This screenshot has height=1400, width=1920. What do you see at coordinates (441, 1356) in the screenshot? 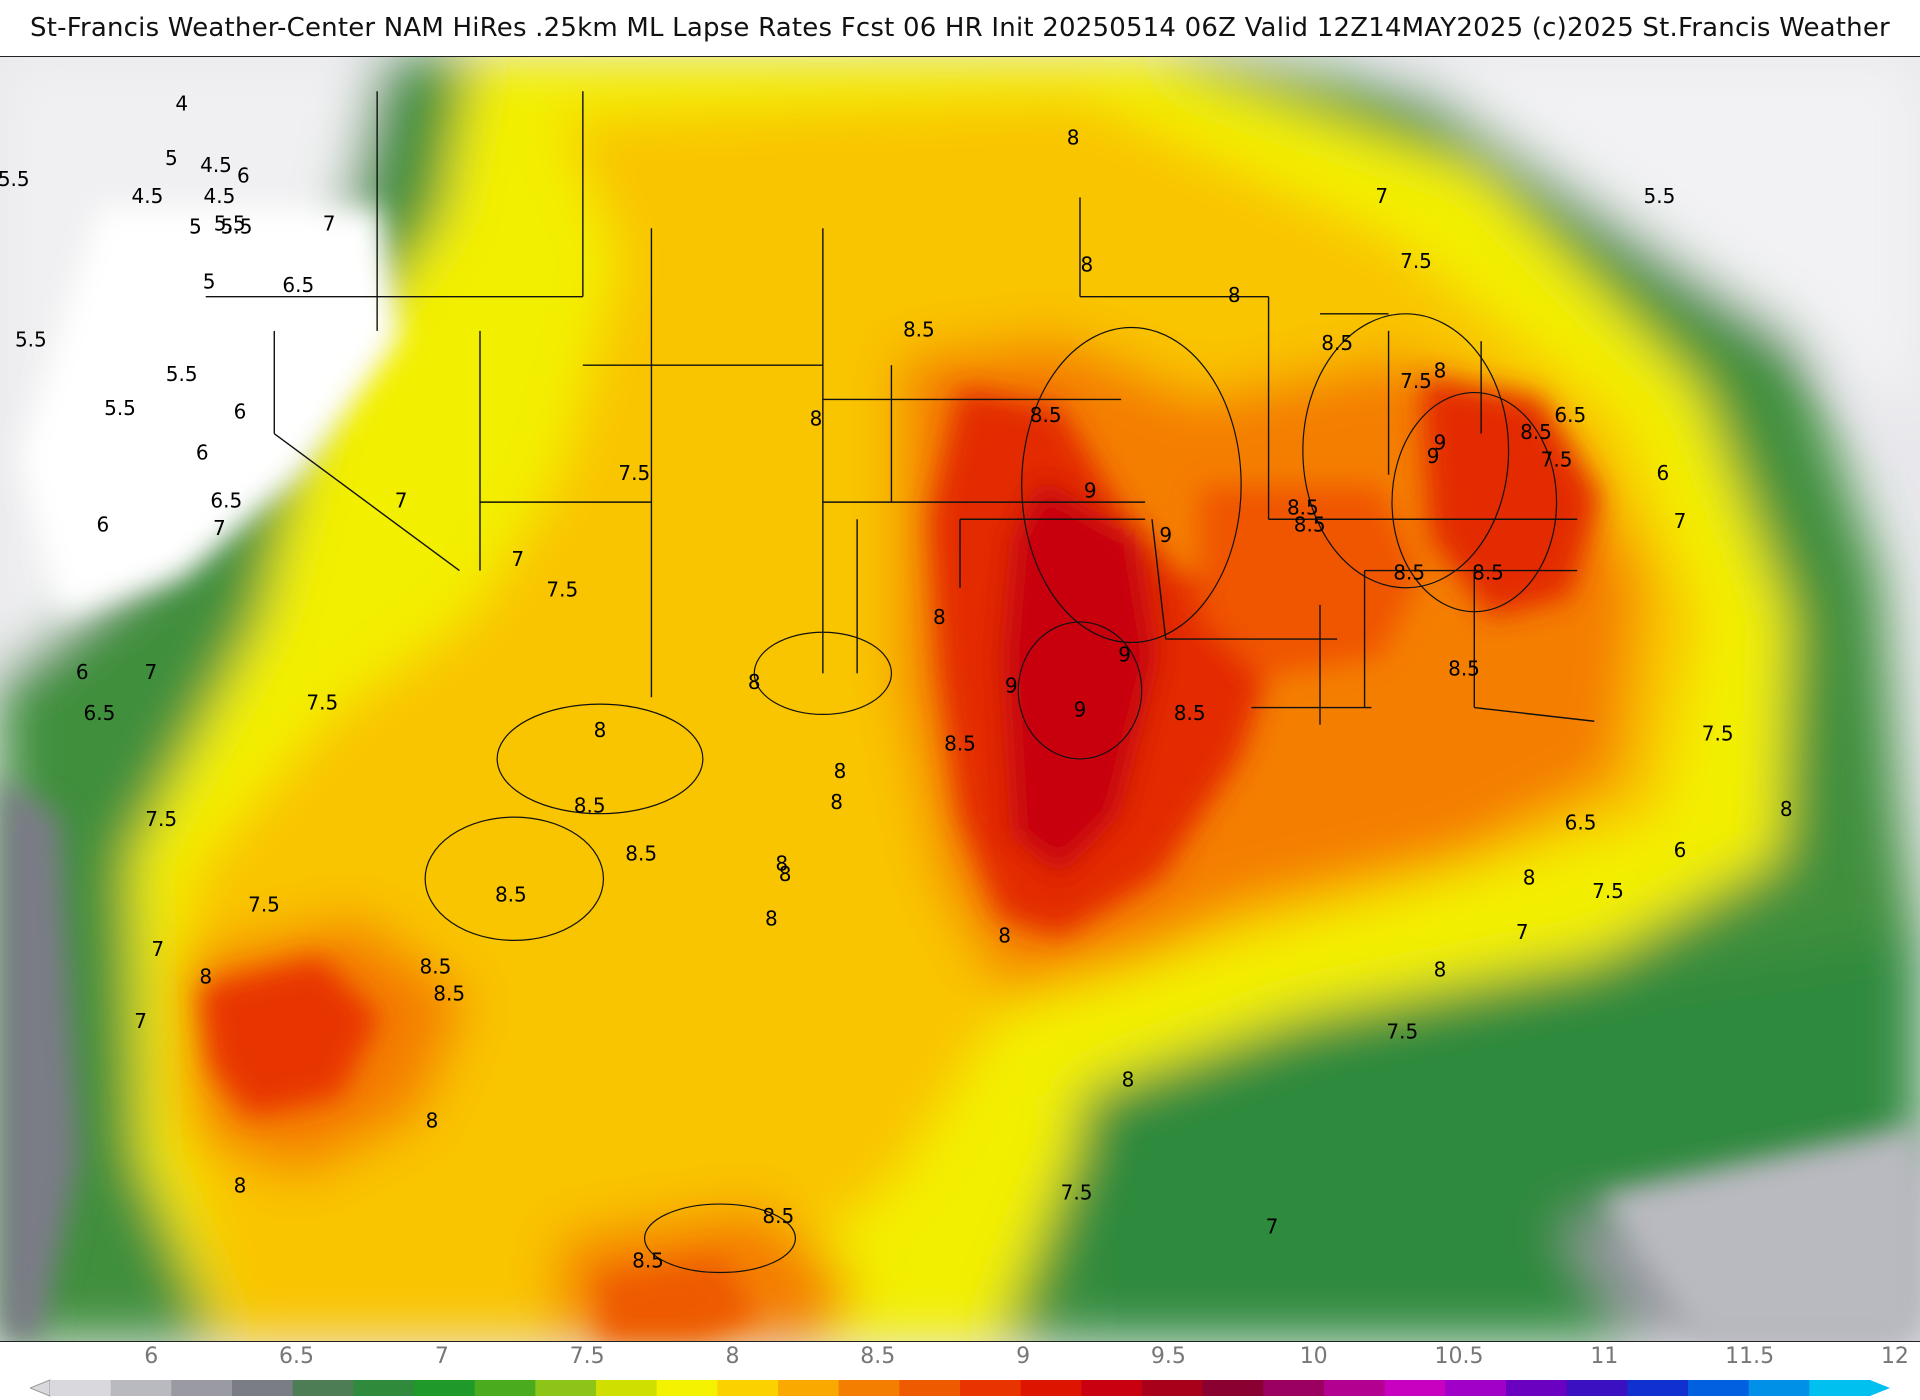
I see `colorbar-tick-label: 7` at bounding box center [441, 1356].